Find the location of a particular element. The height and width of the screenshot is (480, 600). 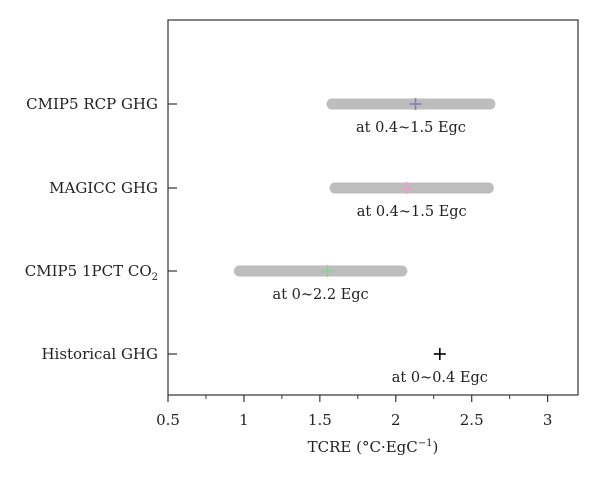

category-label-text: MAGICC GHG is located at coordinates (103, 188).